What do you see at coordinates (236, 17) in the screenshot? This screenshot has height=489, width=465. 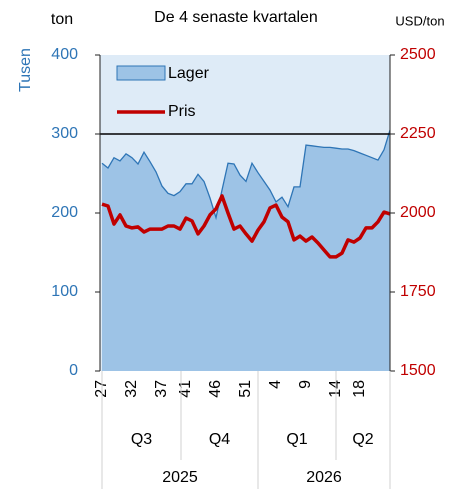 I see `chart-title: De 4 senaste kvartalen` at bounding box center [236, 17].